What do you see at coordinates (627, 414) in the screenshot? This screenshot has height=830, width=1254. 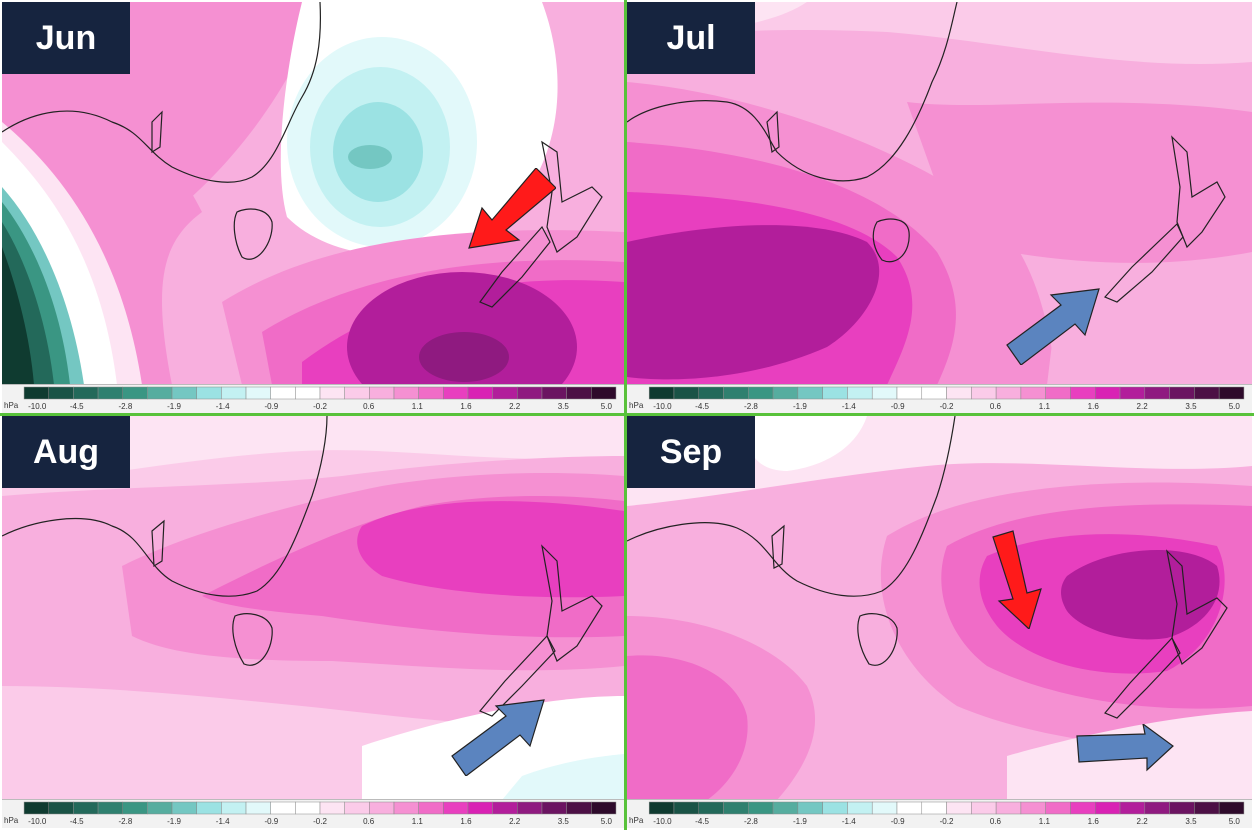 I see `panel-divider-horizontal` at bounding box center [627, 414].